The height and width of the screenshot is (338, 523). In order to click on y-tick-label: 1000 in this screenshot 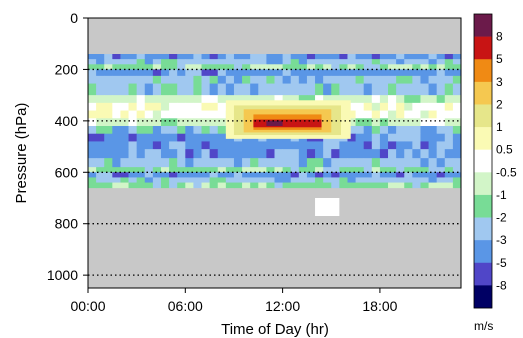, I will do `click(62, 275)`.